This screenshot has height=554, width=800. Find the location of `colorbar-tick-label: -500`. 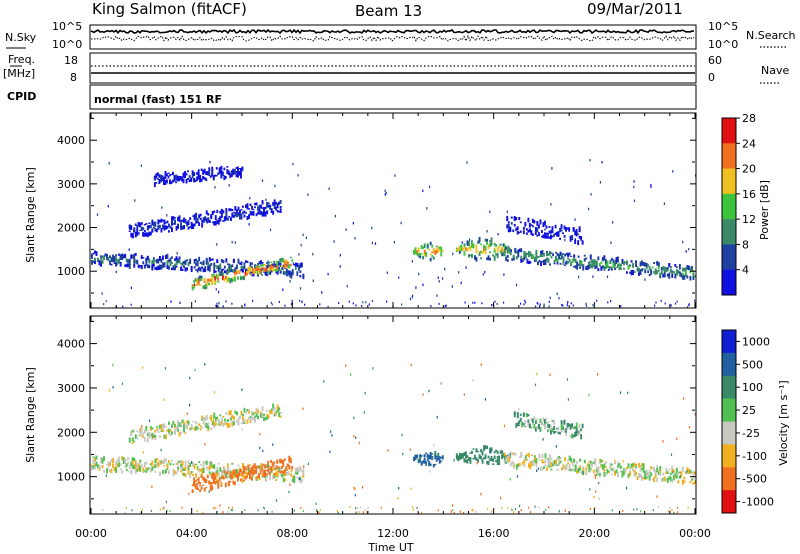

colorbar-tick-label: -500 is located at coordinates (754, 479).